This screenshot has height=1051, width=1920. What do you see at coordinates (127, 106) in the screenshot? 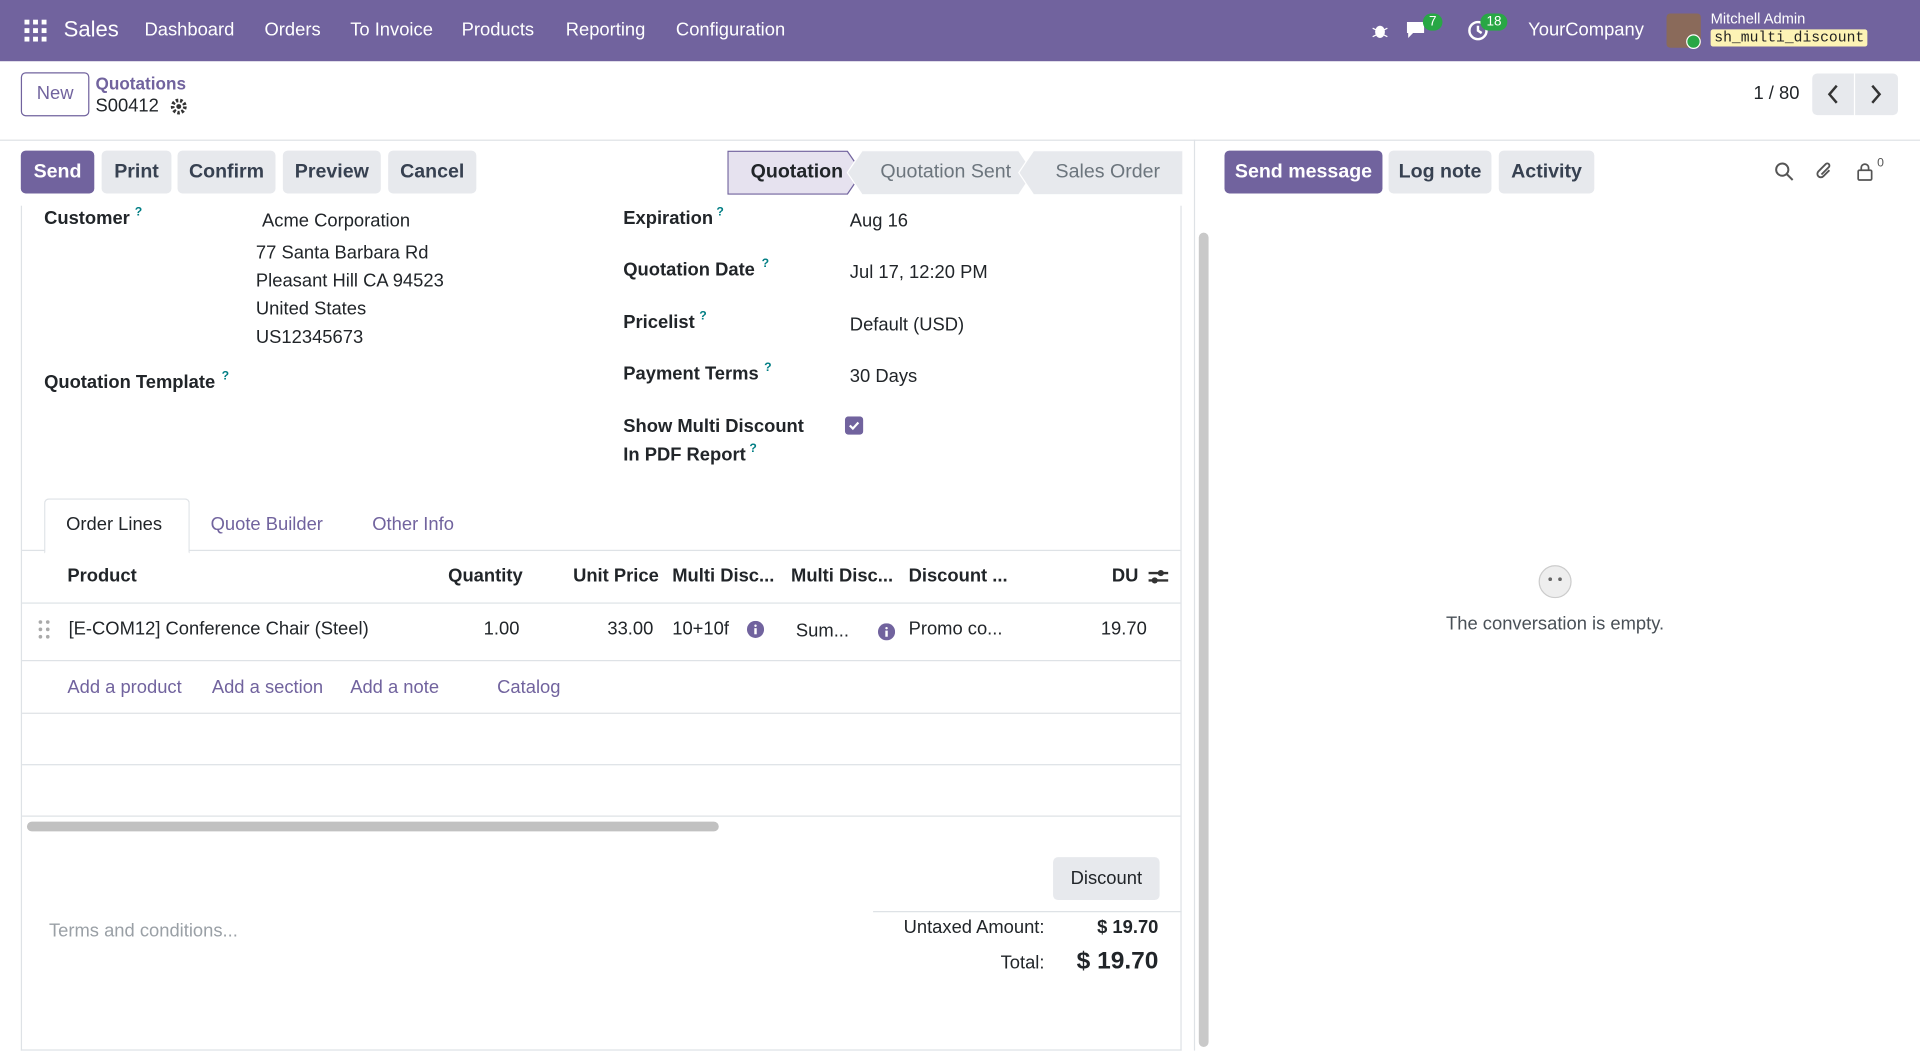
I see `record-name: S00412` at bounding box center [127, 106].